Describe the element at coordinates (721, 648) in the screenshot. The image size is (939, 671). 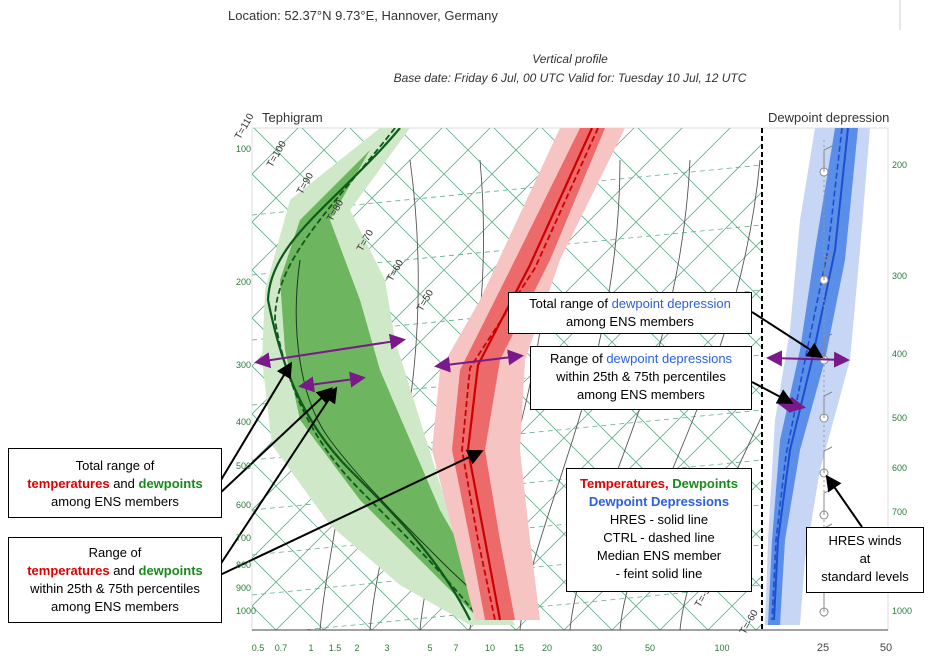
I see `x-label: 100` at that location.